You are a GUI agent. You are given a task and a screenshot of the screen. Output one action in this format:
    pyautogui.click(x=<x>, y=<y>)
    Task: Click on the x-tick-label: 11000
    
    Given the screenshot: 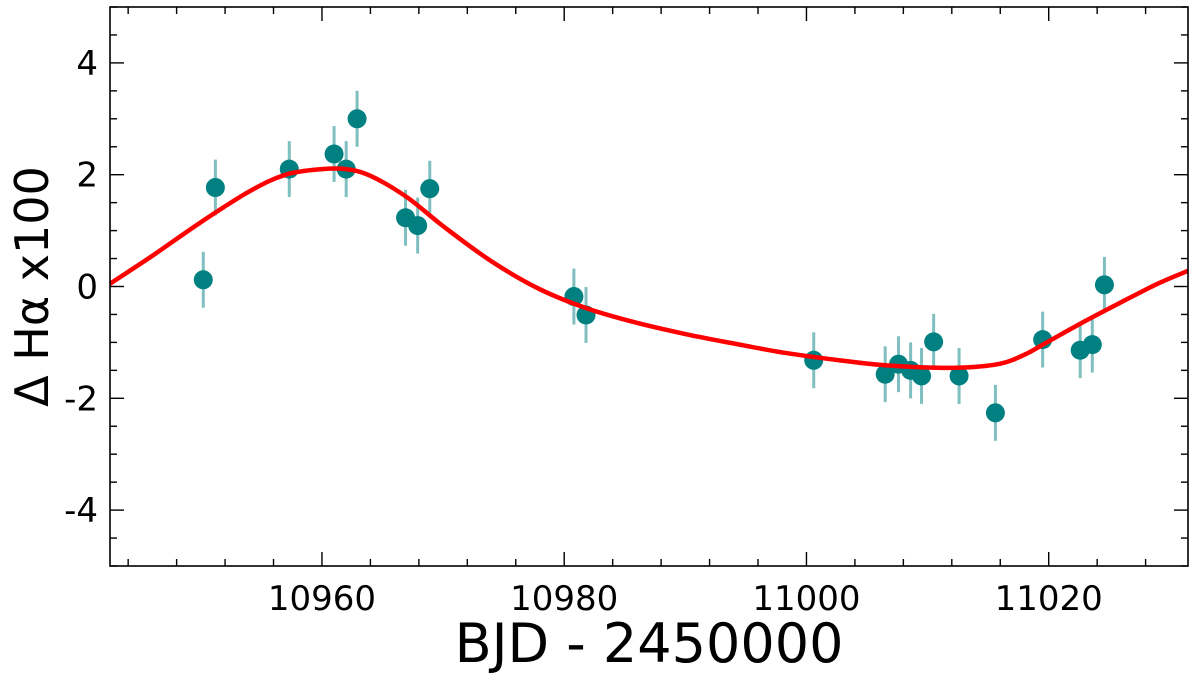 What is the action you would take?
    pyautogui.click(x=806, y=599)
    